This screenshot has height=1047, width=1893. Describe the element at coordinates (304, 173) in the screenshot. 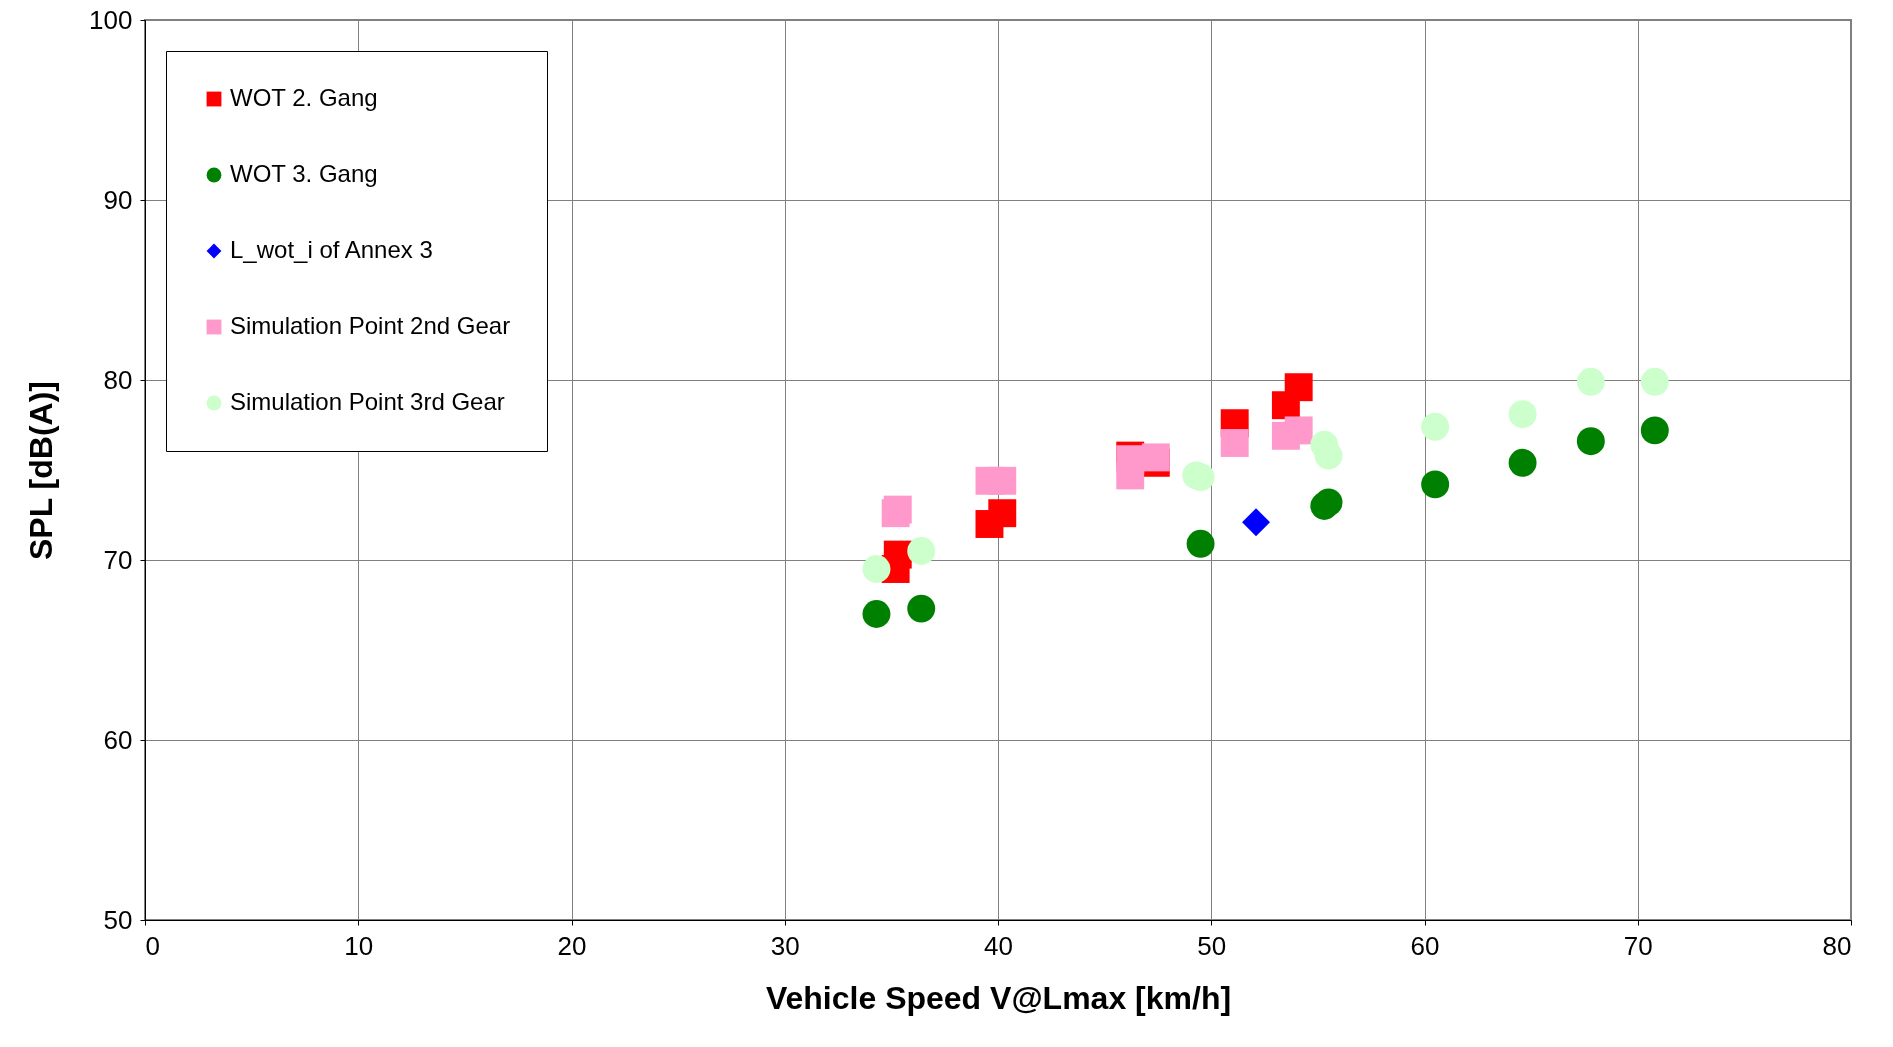

I see `legend-label: WOT 3. Gang` at that location.